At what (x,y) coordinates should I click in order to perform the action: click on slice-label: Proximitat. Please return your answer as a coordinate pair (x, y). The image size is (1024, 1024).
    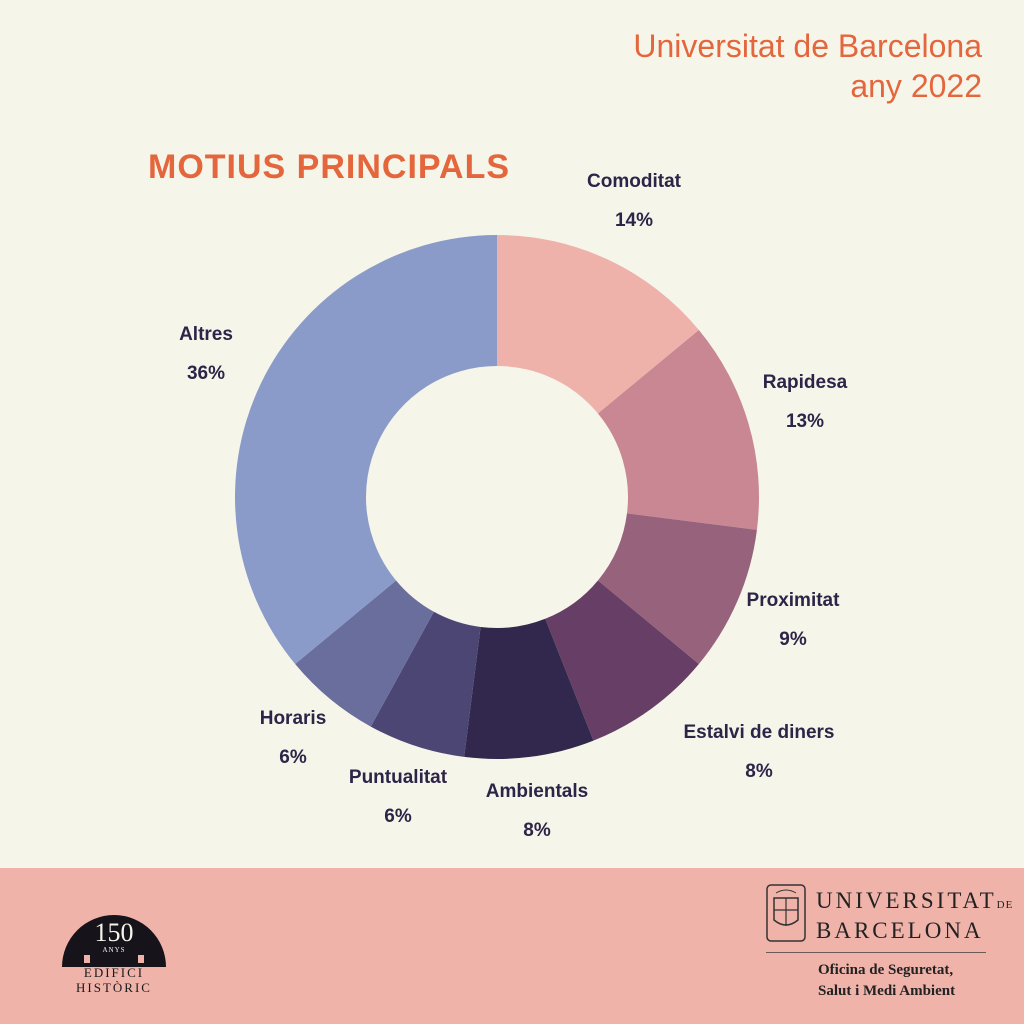
    Looking at the image, I should click on (794, 600).